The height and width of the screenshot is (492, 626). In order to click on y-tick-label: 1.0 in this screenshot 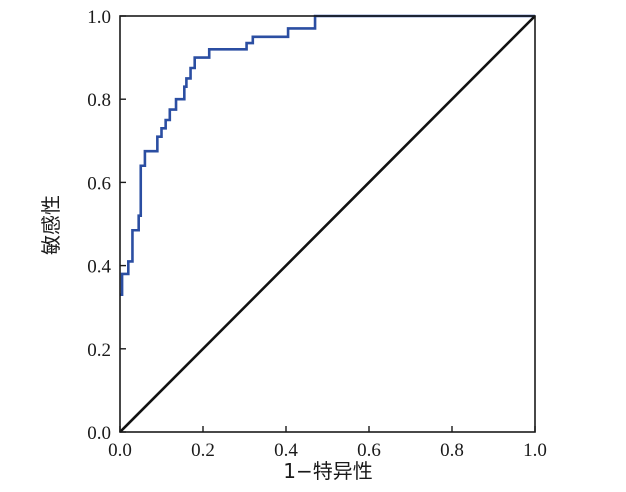, I will do `click(99, 17)`.